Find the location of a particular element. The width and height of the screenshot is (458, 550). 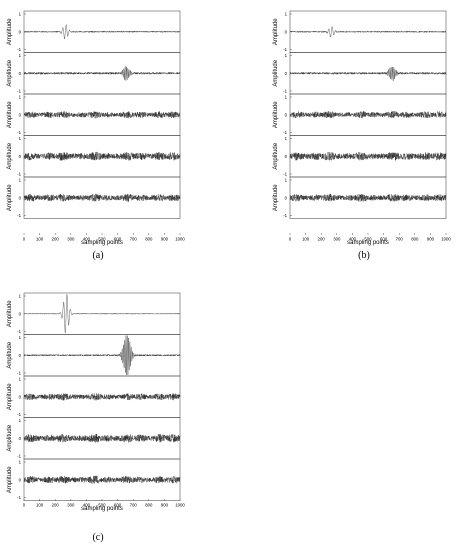

subplot-1: 1 0 -1 Amplitude is located at coordinates (94, 73).